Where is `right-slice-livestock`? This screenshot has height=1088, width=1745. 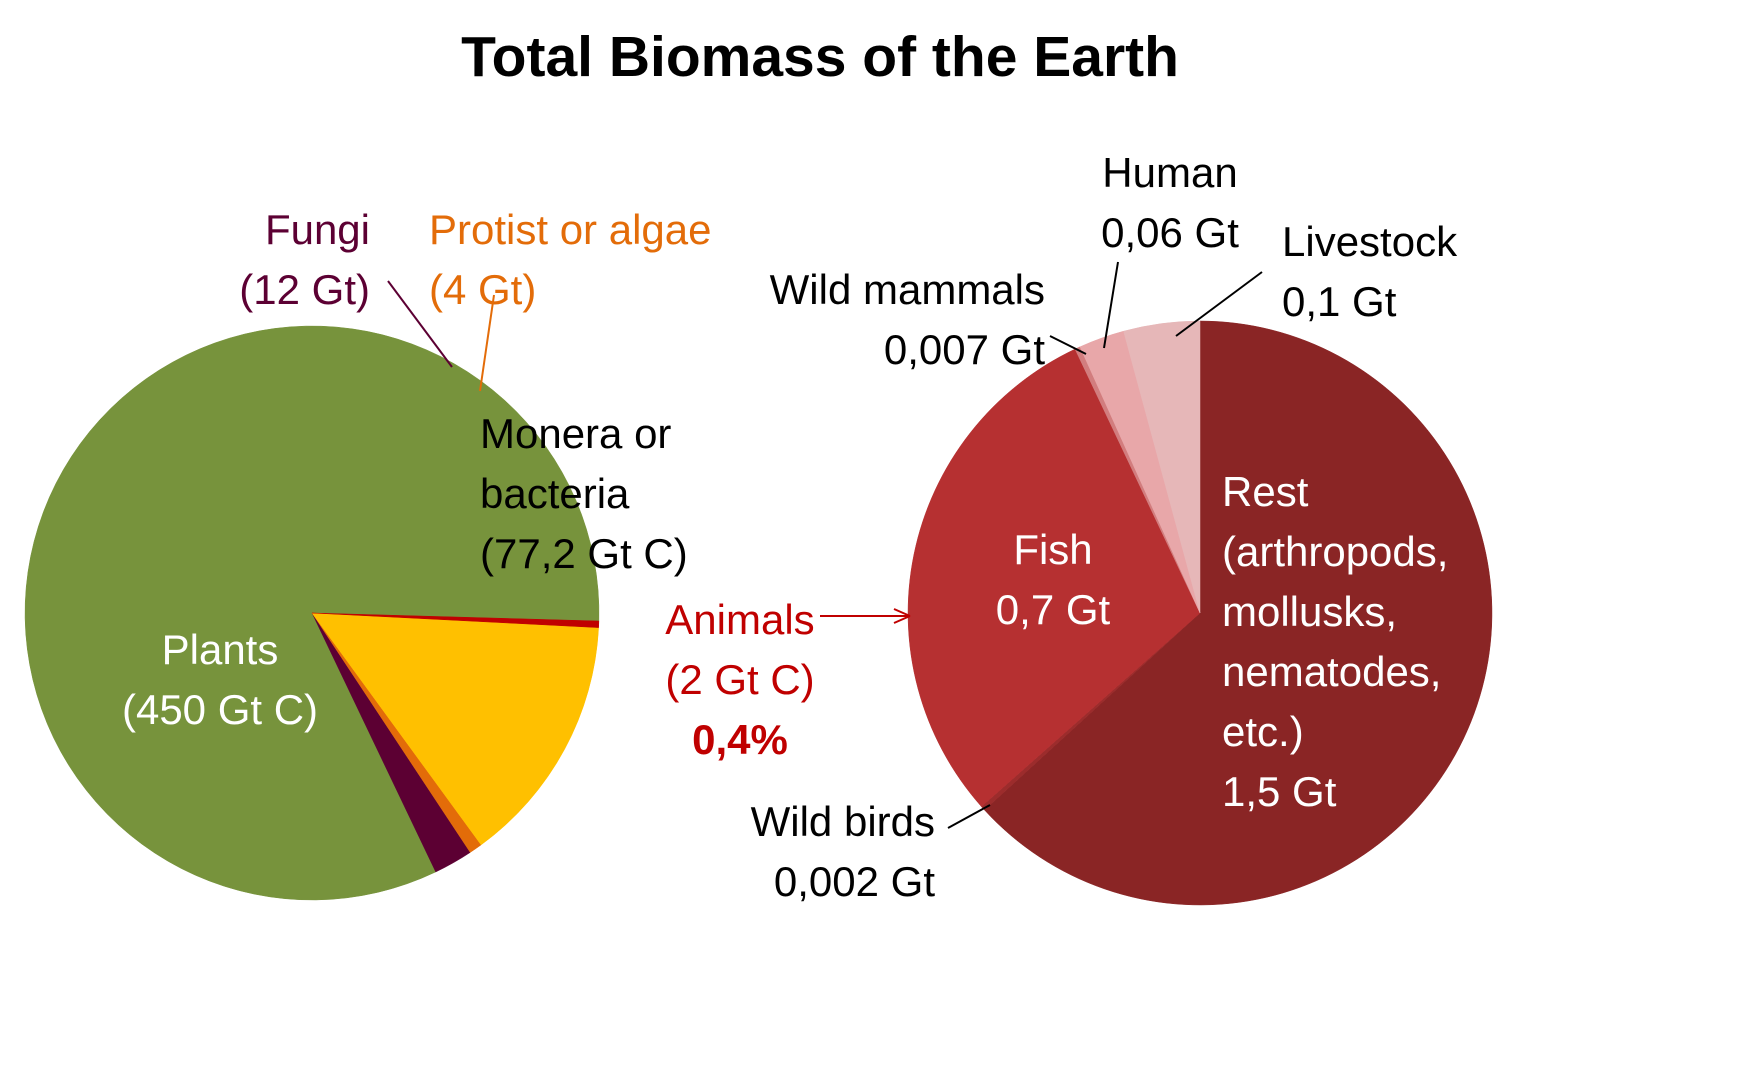
right-slice-livestock is located at coordinates (1162, 467).